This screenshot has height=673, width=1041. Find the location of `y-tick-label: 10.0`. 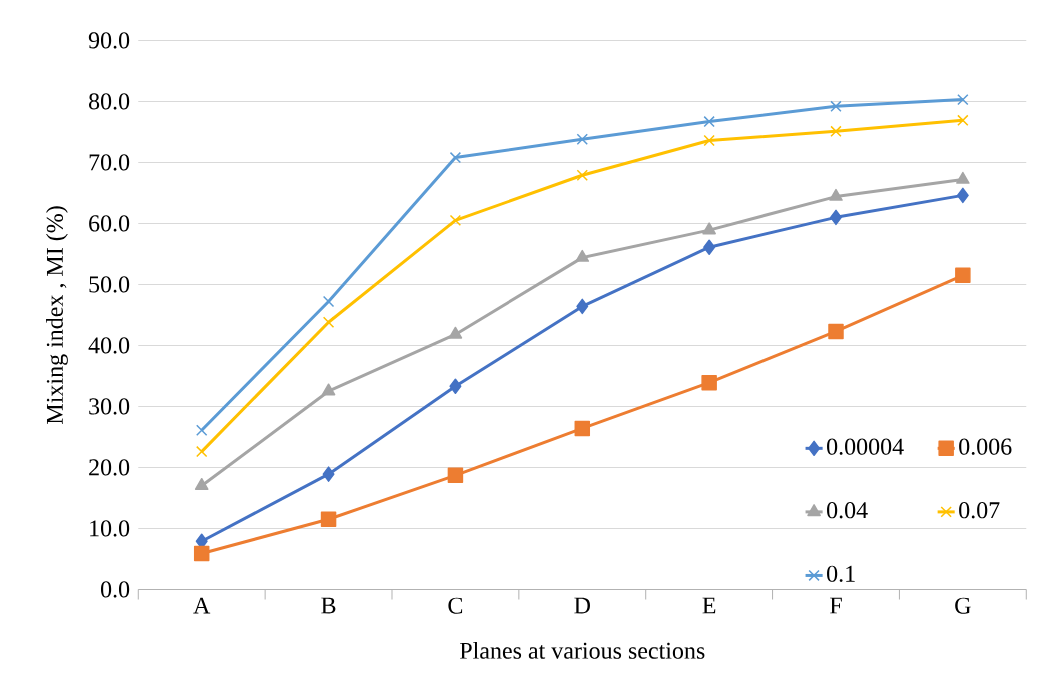

y-tick-label: 10.0 is located at coordinates (110, 528).